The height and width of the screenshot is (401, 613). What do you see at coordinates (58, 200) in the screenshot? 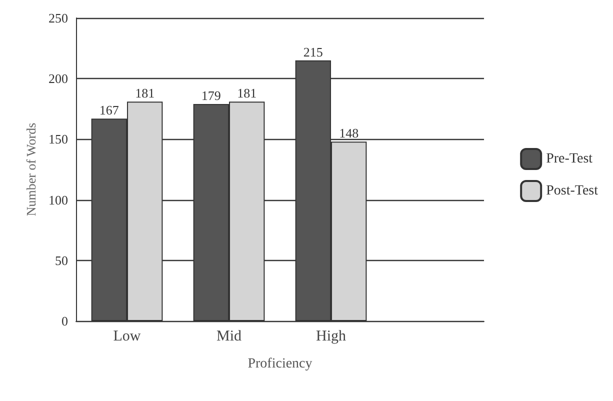
I see `y-tick-label: 100` at bounding box center [58, 200].